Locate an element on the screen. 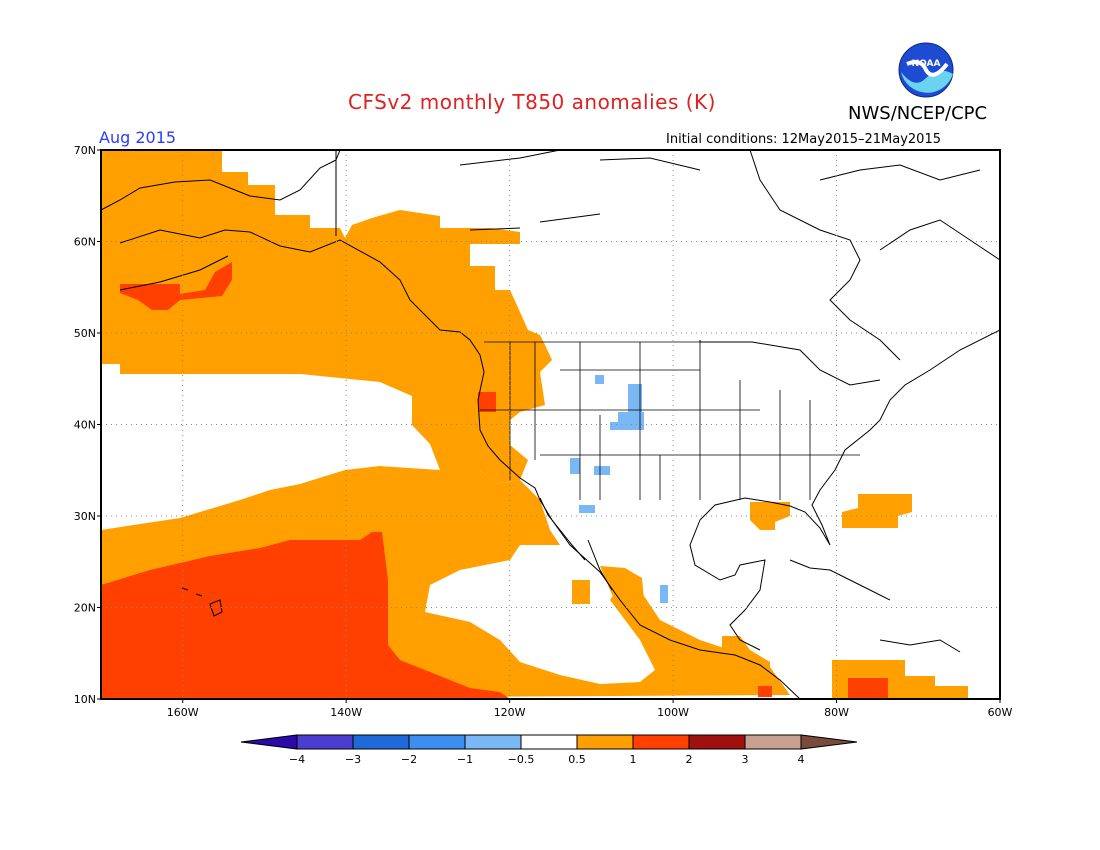 This screenshot has width=1100, height=850. agency-label: NWS/NCEP/CPC is located at coordinates (918, 113).